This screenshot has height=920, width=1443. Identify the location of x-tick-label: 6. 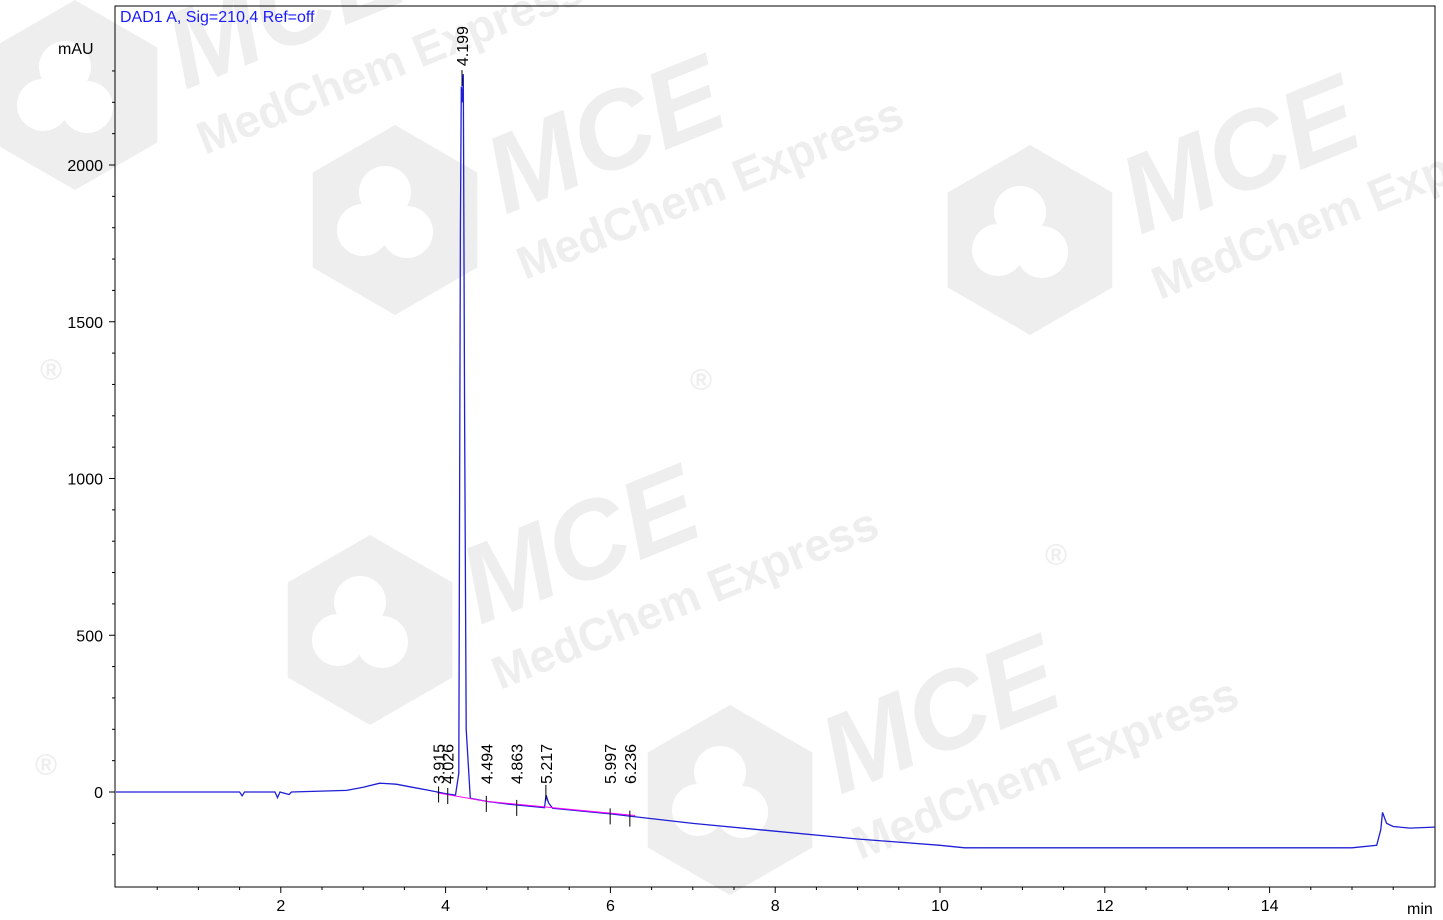
(610, 906).